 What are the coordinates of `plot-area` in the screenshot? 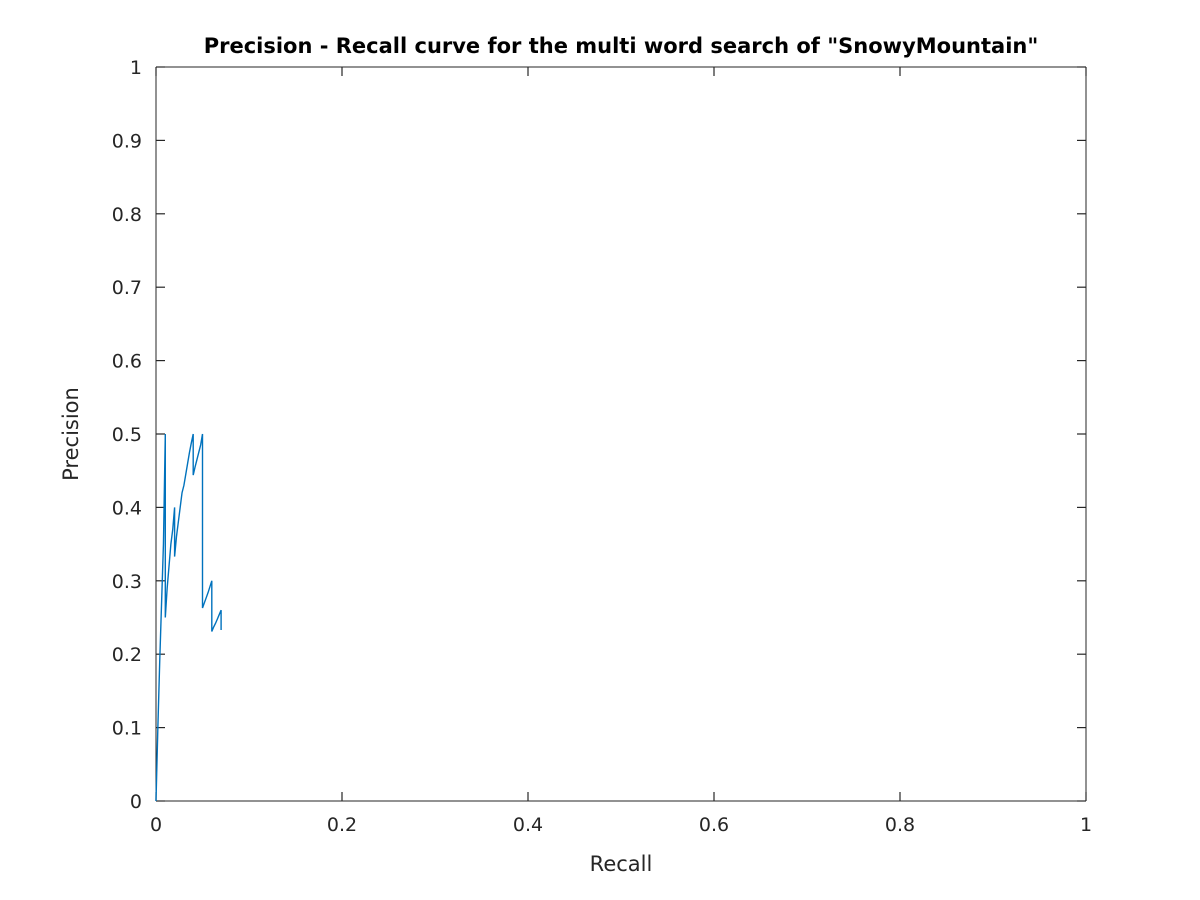 It's located at (188, 617).